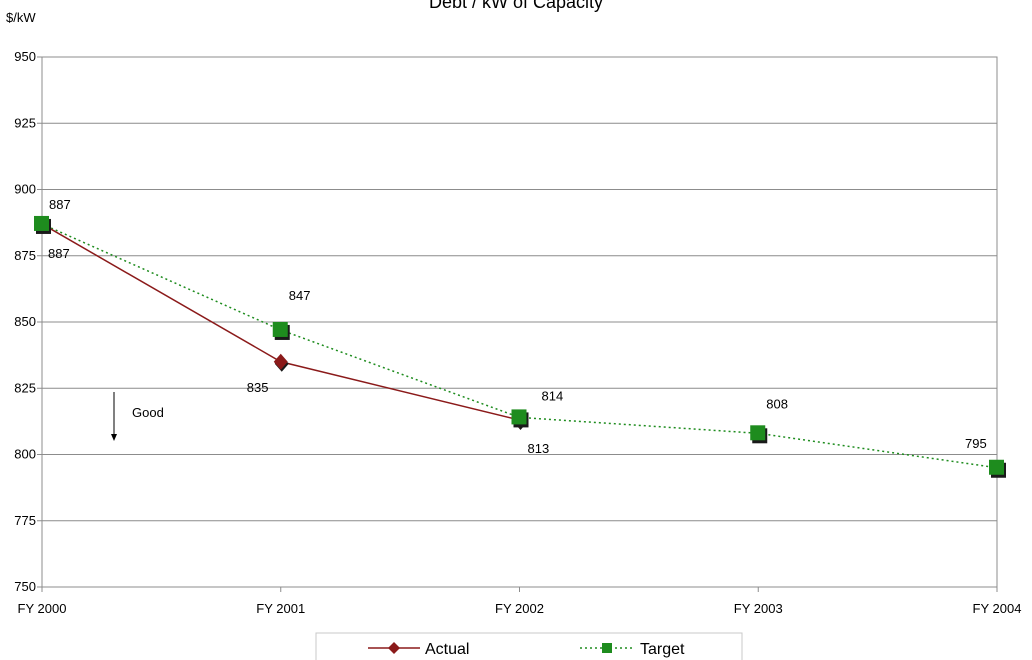 This screenshot has height=660, width=1032. I want to click on y-axis-ticks: 750 775 800 825 850 875 900 925 950, so click(28, 321).